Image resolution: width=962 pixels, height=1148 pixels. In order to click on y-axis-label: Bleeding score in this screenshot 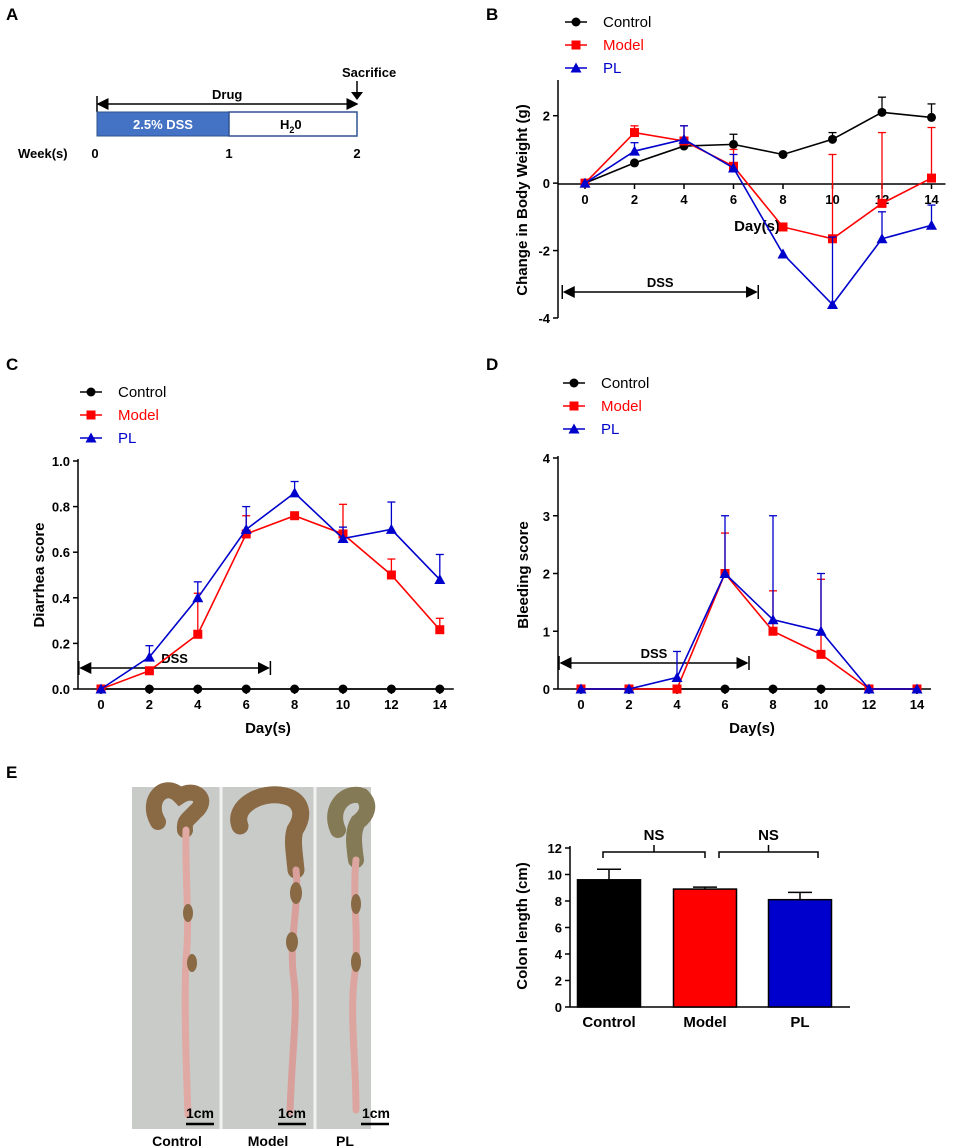, I will do `click(523, 575)`.